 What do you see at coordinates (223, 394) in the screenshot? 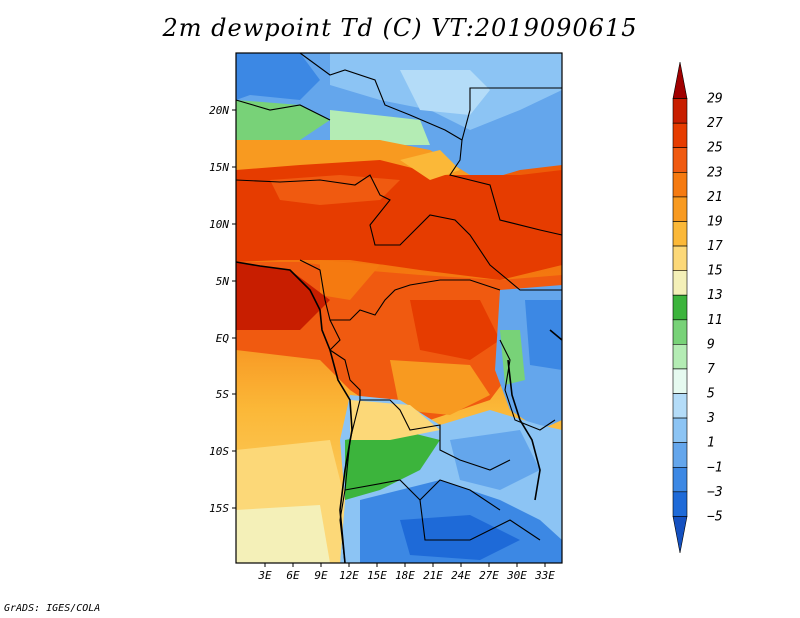
I see `lat-label: 5S` at bounding box center [223, 394].